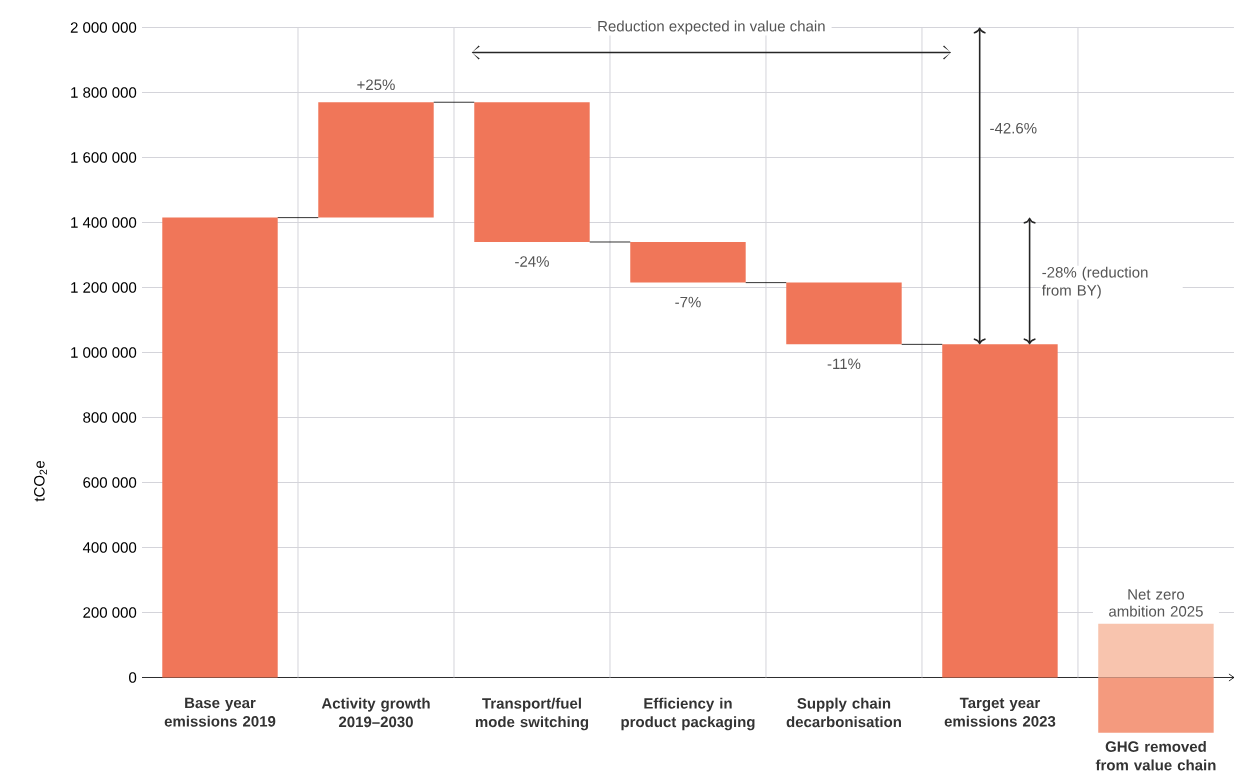  Describe the element at coordinates (532, 261) in the screenshot. I see `annotation: -24%` at that location.